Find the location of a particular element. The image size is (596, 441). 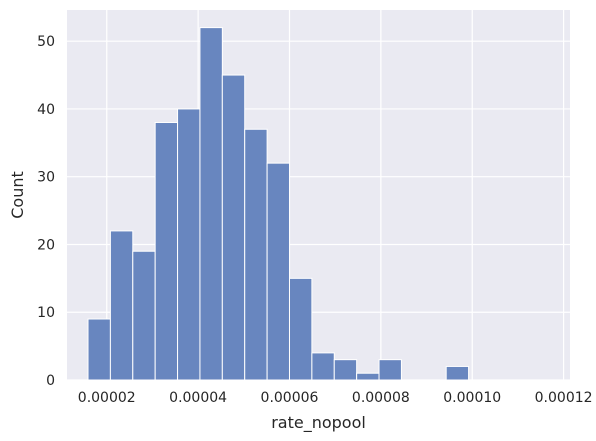

x-tick-label: 0.00006 is located at coordinates (290, 398).